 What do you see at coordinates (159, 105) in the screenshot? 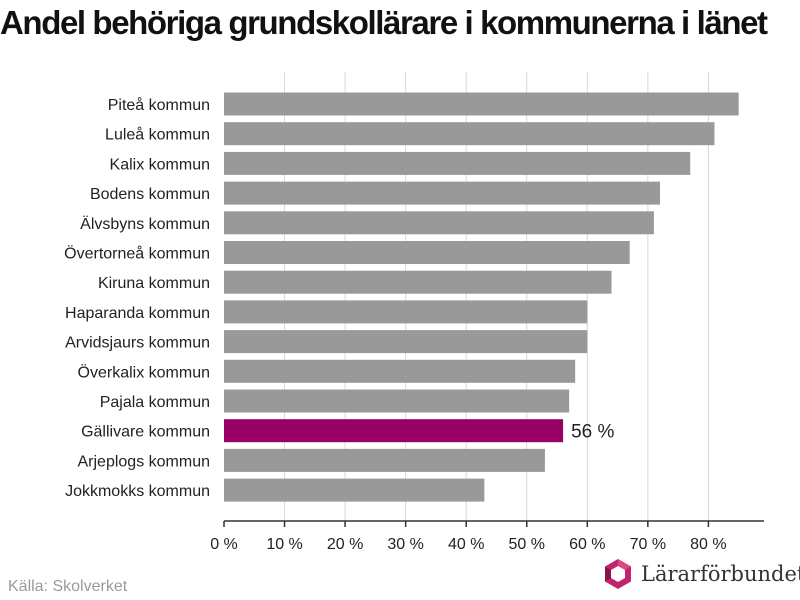
I see `category-label: Piteå kommun` at bounding box center [159, 105].